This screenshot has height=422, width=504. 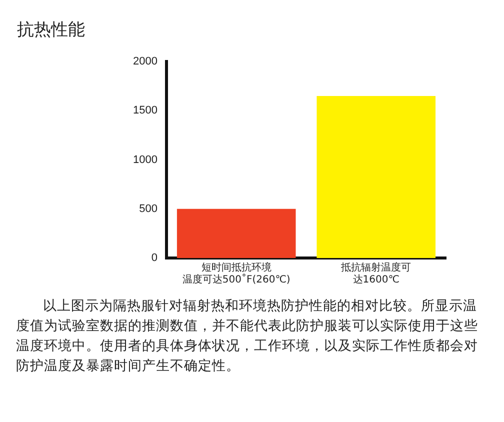 What do you see at coordinates (145, 160) in the screenshot?
I see `y-tick-label: 1000` at bounding box center [145, 160].